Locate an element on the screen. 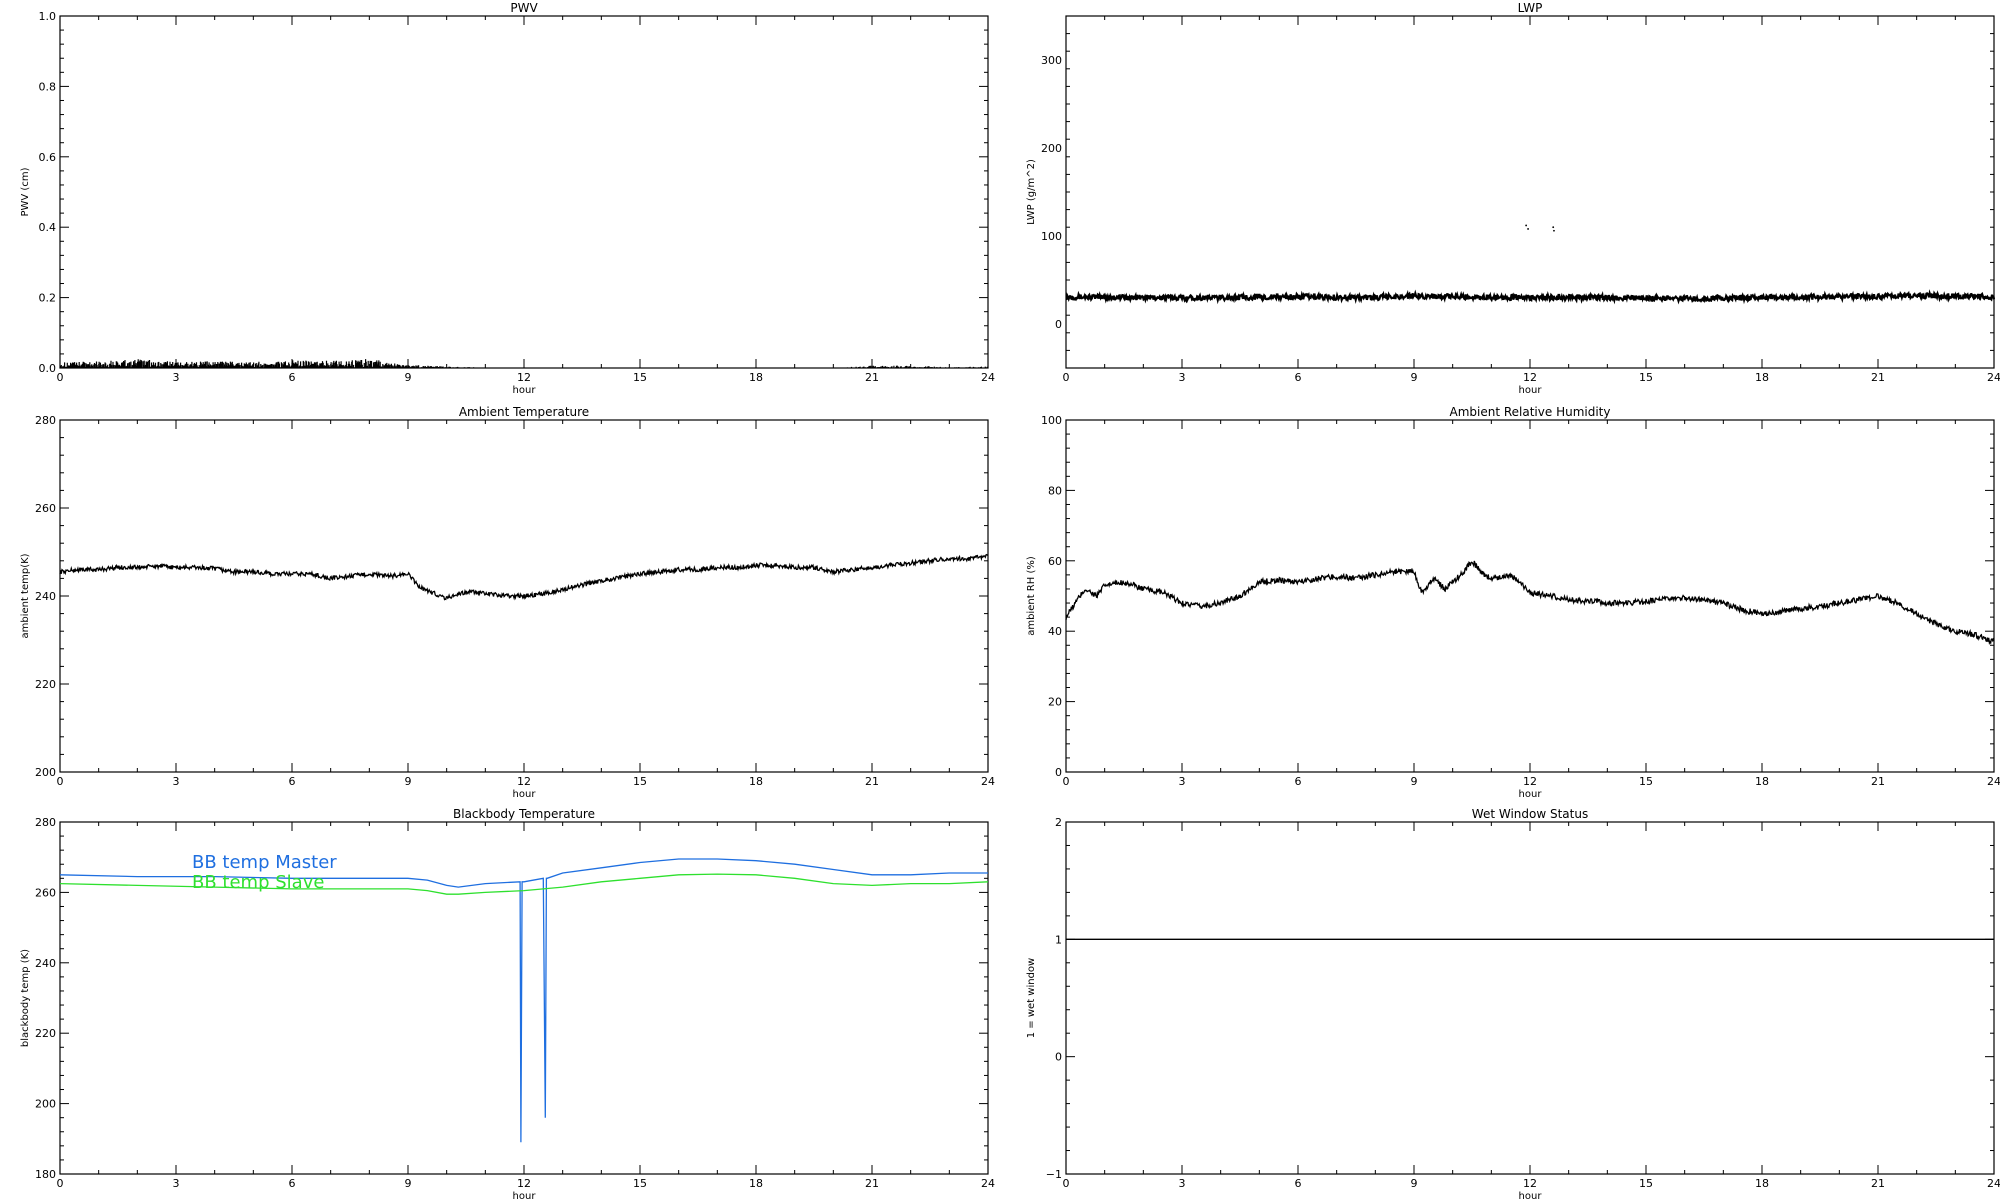 This screenshot has height=1200, width=2000. chart-title: PWV is located at coordinates (524, 8).